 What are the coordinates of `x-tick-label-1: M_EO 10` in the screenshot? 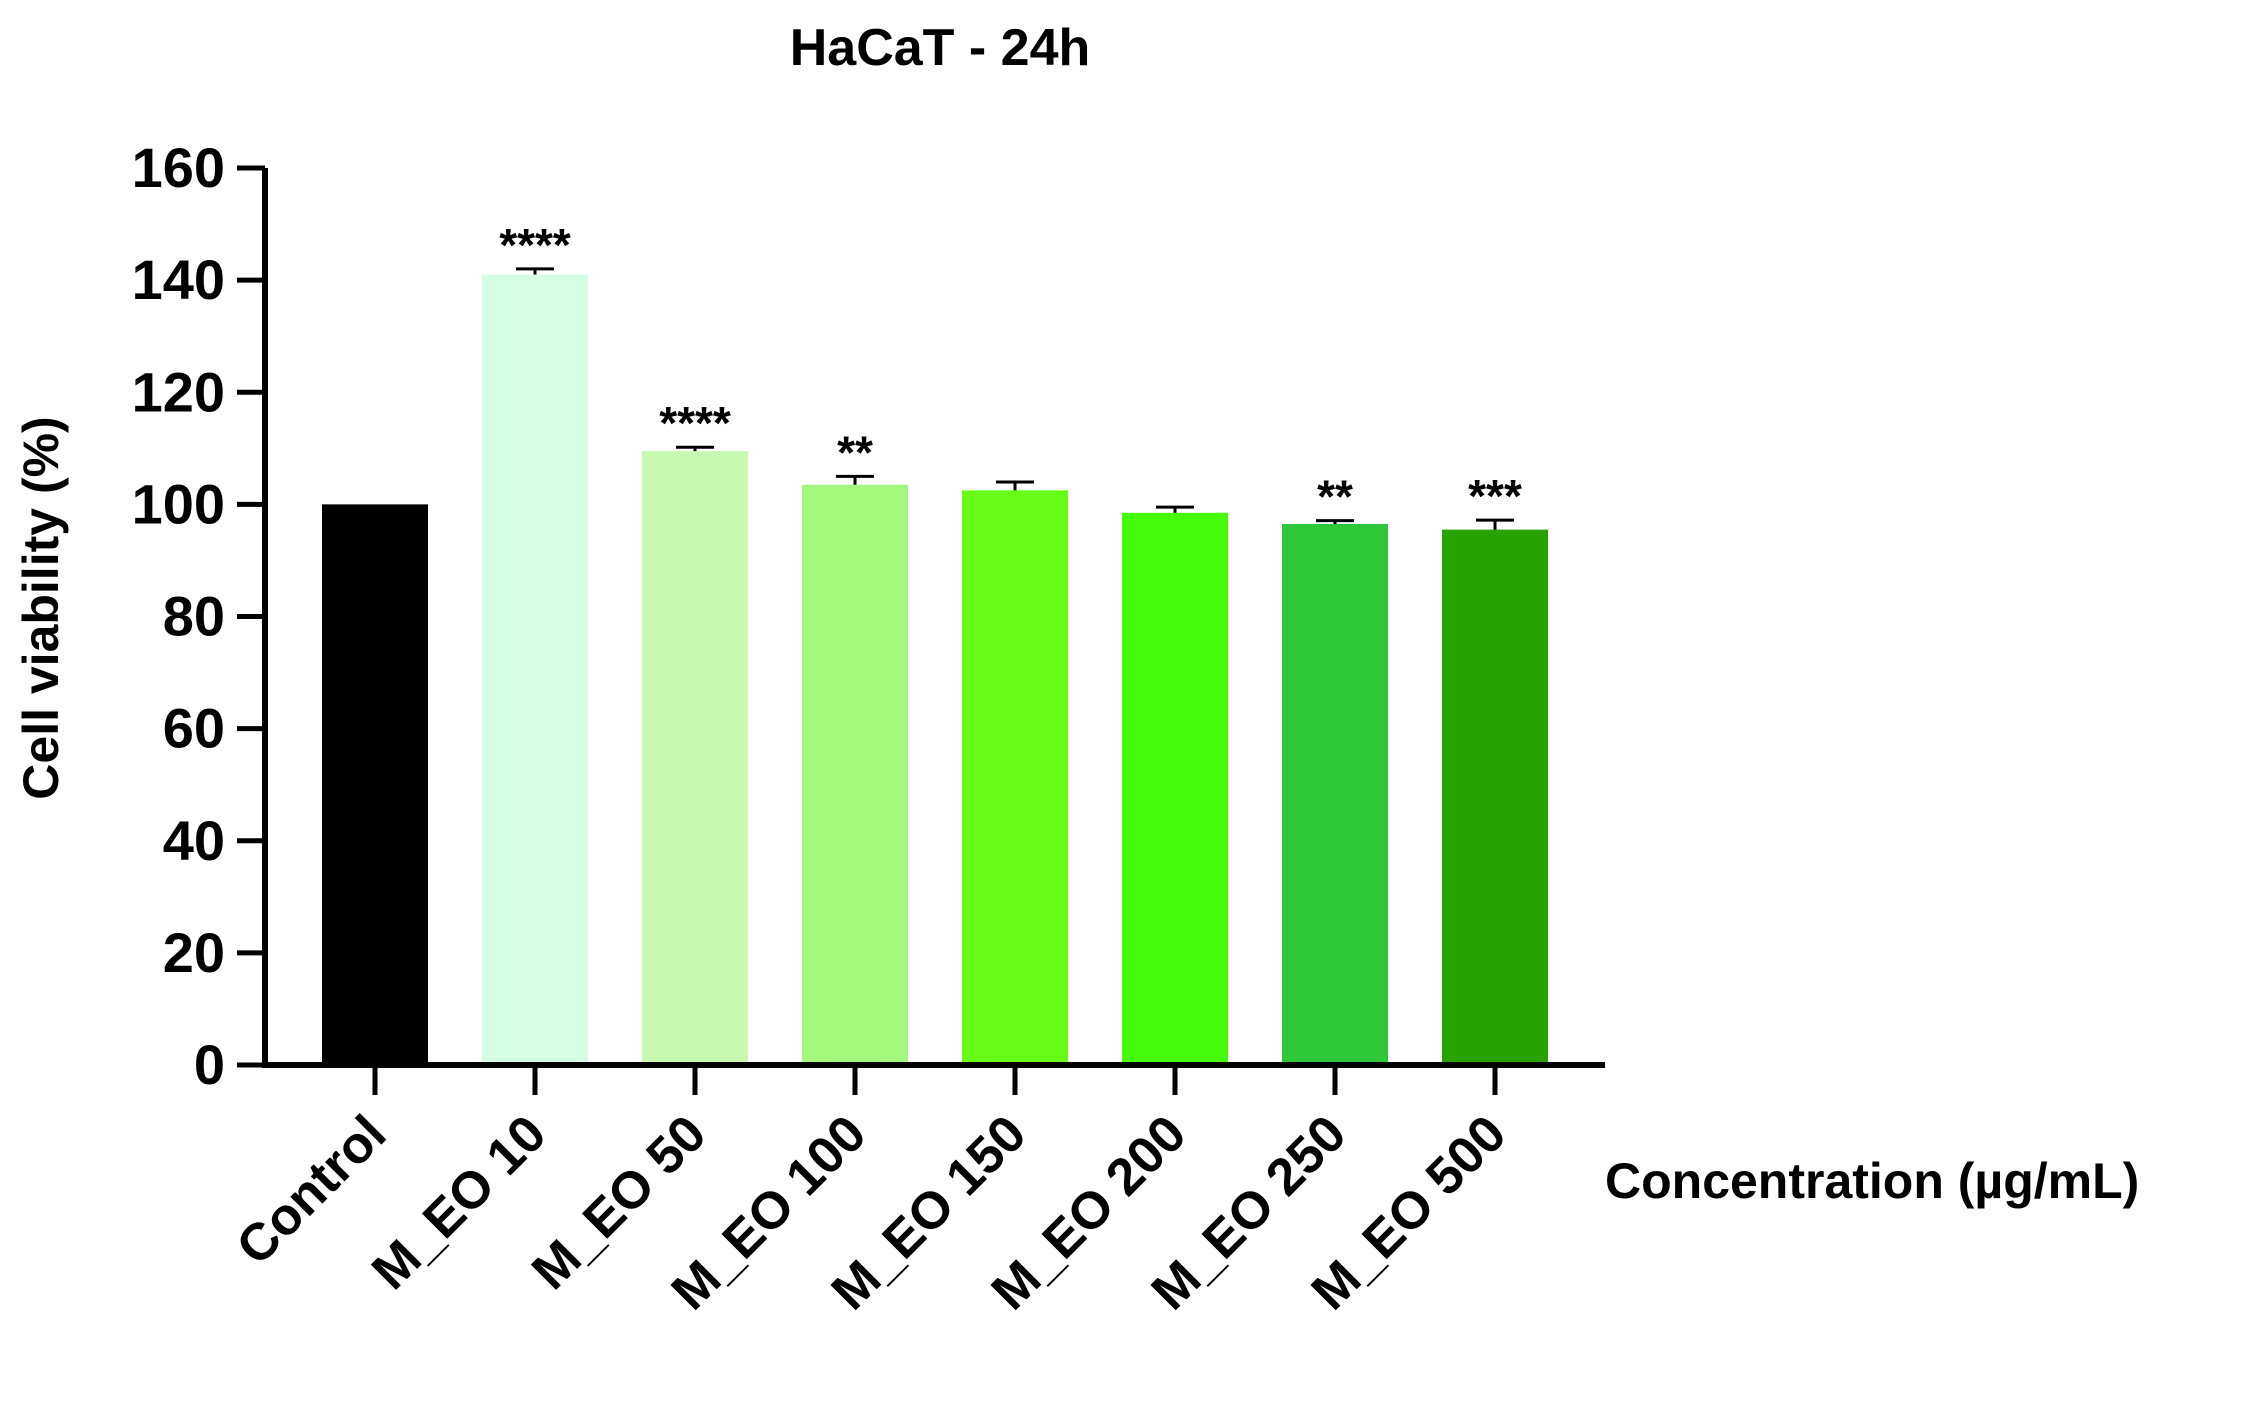 It's located at (459, 1202).